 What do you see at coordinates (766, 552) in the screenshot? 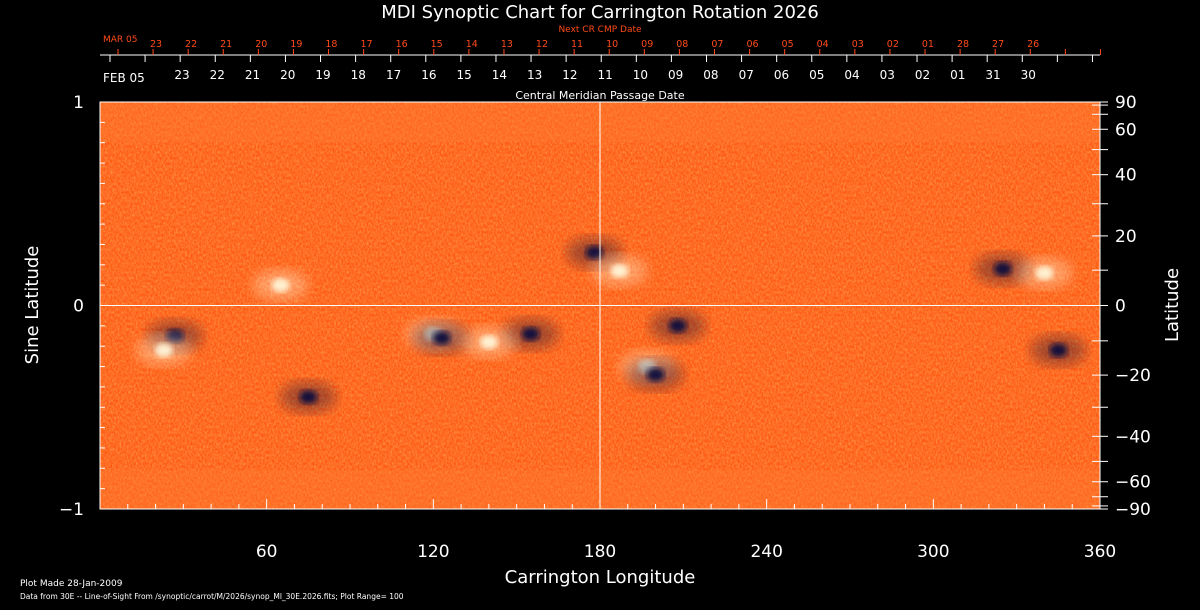
I see `x-tick-label: 240` at bounding box center [766, 552].